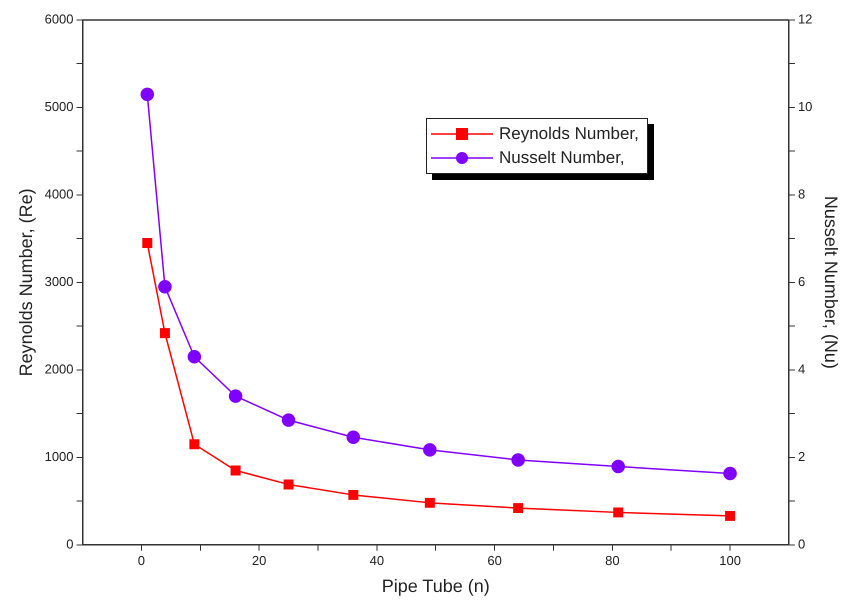 The image size is (861, 614). Describe the element at coordinates (59, 281) in the screenshot. I see `y-tick-label: 3000` at that location.